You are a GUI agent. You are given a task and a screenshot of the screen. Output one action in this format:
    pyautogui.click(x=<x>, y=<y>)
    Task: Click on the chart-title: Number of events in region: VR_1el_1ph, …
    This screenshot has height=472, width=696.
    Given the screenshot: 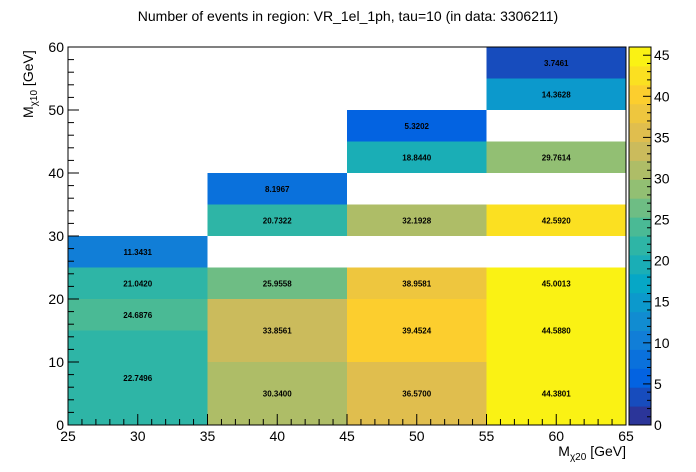 What is the action you would take?
    pyautogui.click(x=348, y=16)
    